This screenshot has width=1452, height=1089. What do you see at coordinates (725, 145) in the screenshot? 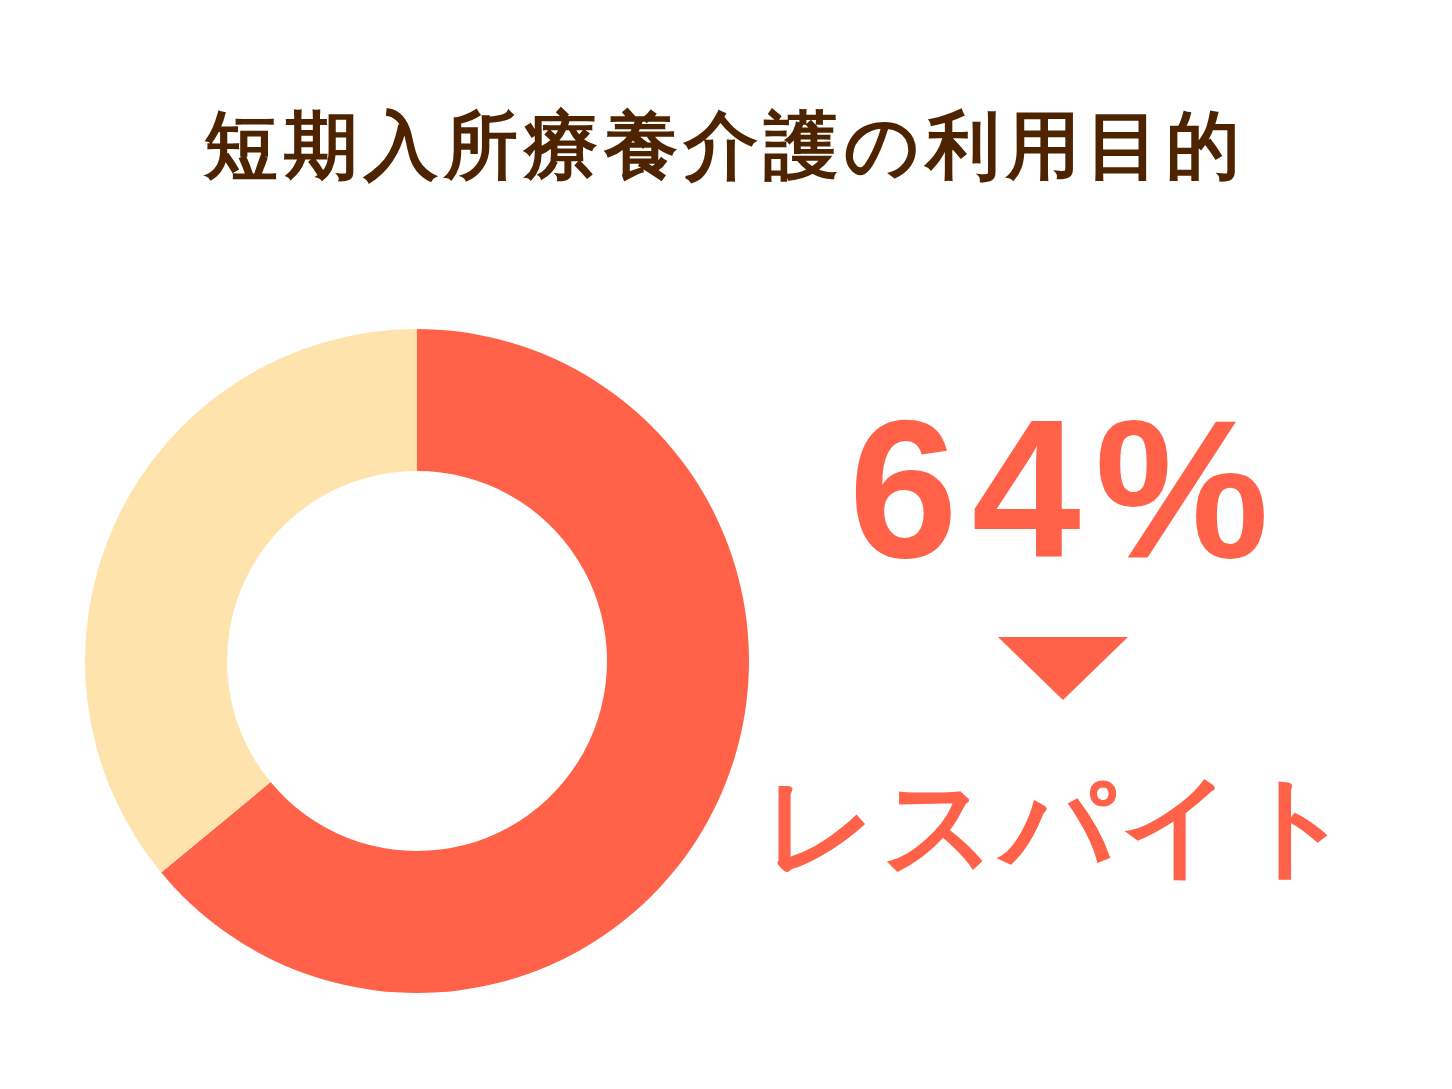
I see `chart-title: 短期入所療養介護の利用目的` at bounding box center [725, 145].